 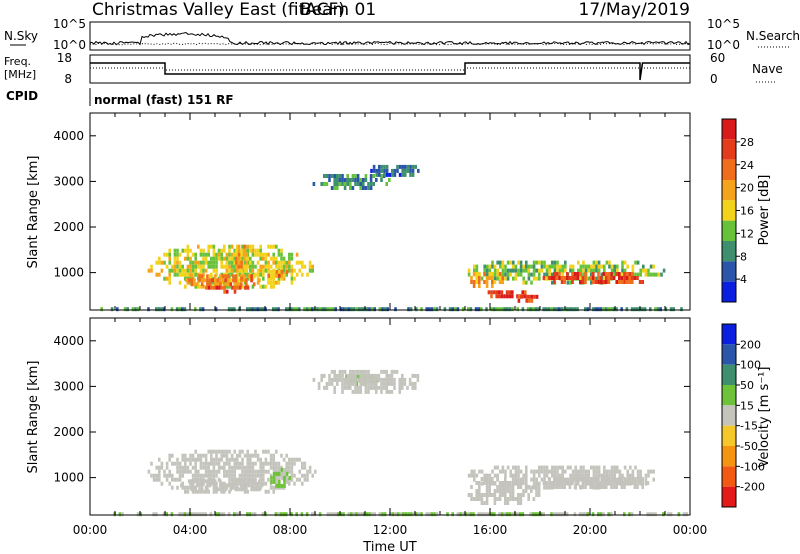 What do you see at coordinates (752, 487) in the screenshot?
I see `colorbar-tick-label: -200` at bounding box center [752, 487].